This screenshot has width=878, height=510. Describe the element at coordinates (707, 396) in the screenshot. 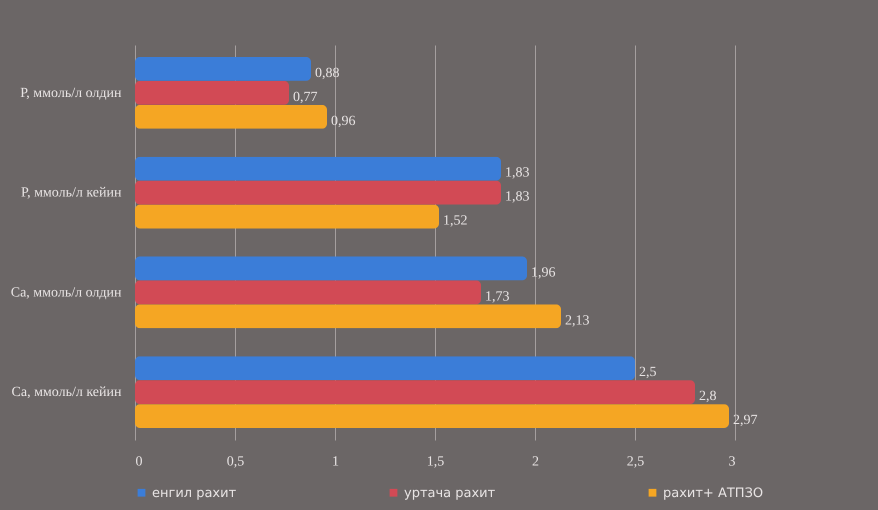

I see `data-label: 2,8` at that location.